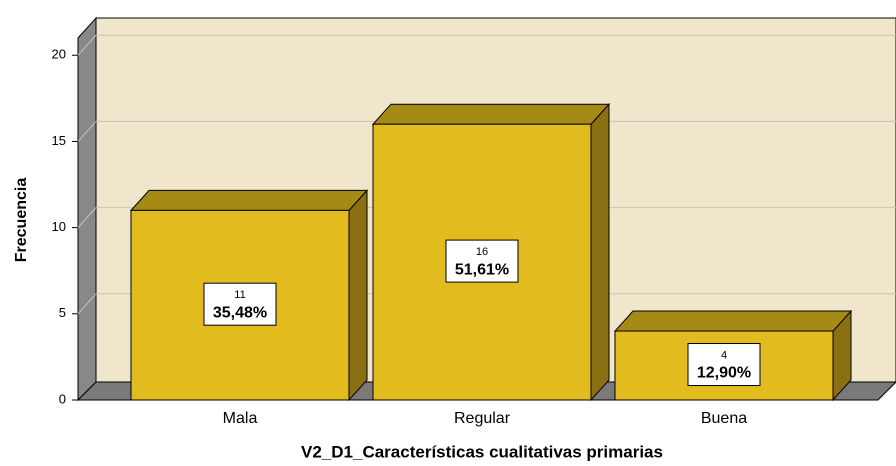 This screenshot has width=896, height=466. Describe the element at coordinates (240, 418) in the screenshot. I see `x-tick-label: Mala` at that location.